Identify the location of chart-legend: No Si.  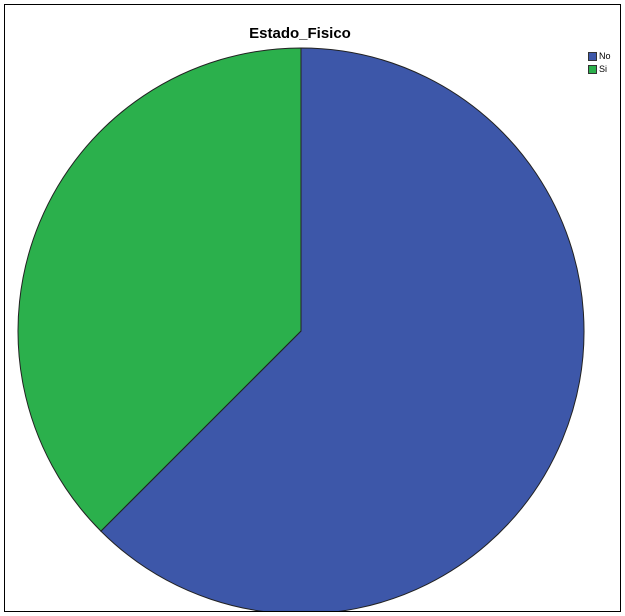
(599, 63).